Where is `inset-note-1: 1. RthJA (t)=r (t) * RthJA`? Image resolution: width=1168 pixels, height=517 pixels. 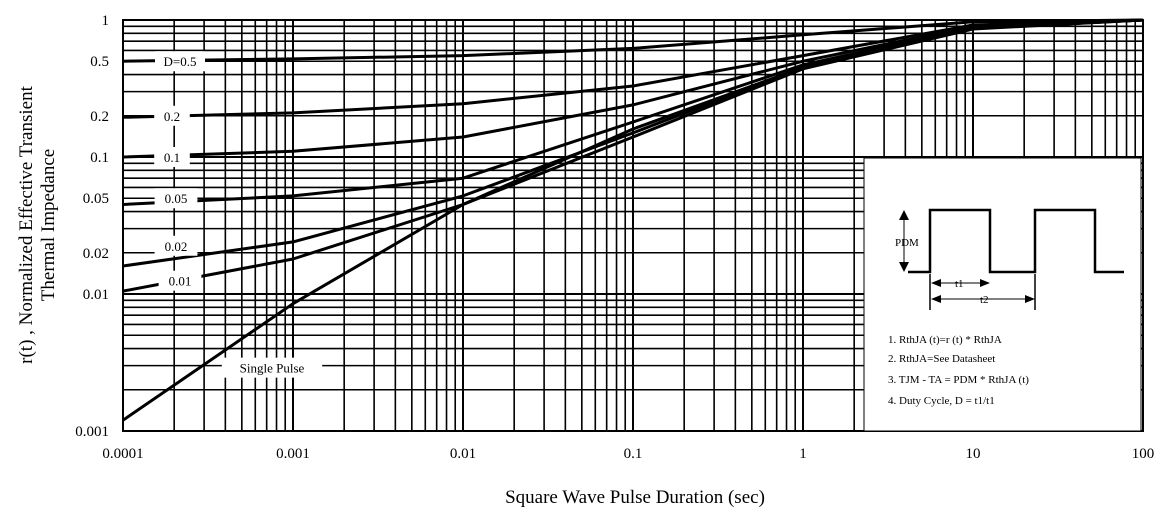 inset-note-1: 1. RthJA (t)=r (t) * RthJA is located at coordinates (945, 340).